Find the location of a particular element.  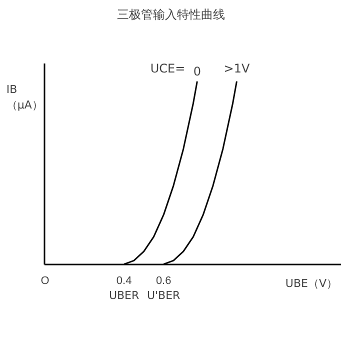

annotation: U'BER is located at coordinates (163, 295).